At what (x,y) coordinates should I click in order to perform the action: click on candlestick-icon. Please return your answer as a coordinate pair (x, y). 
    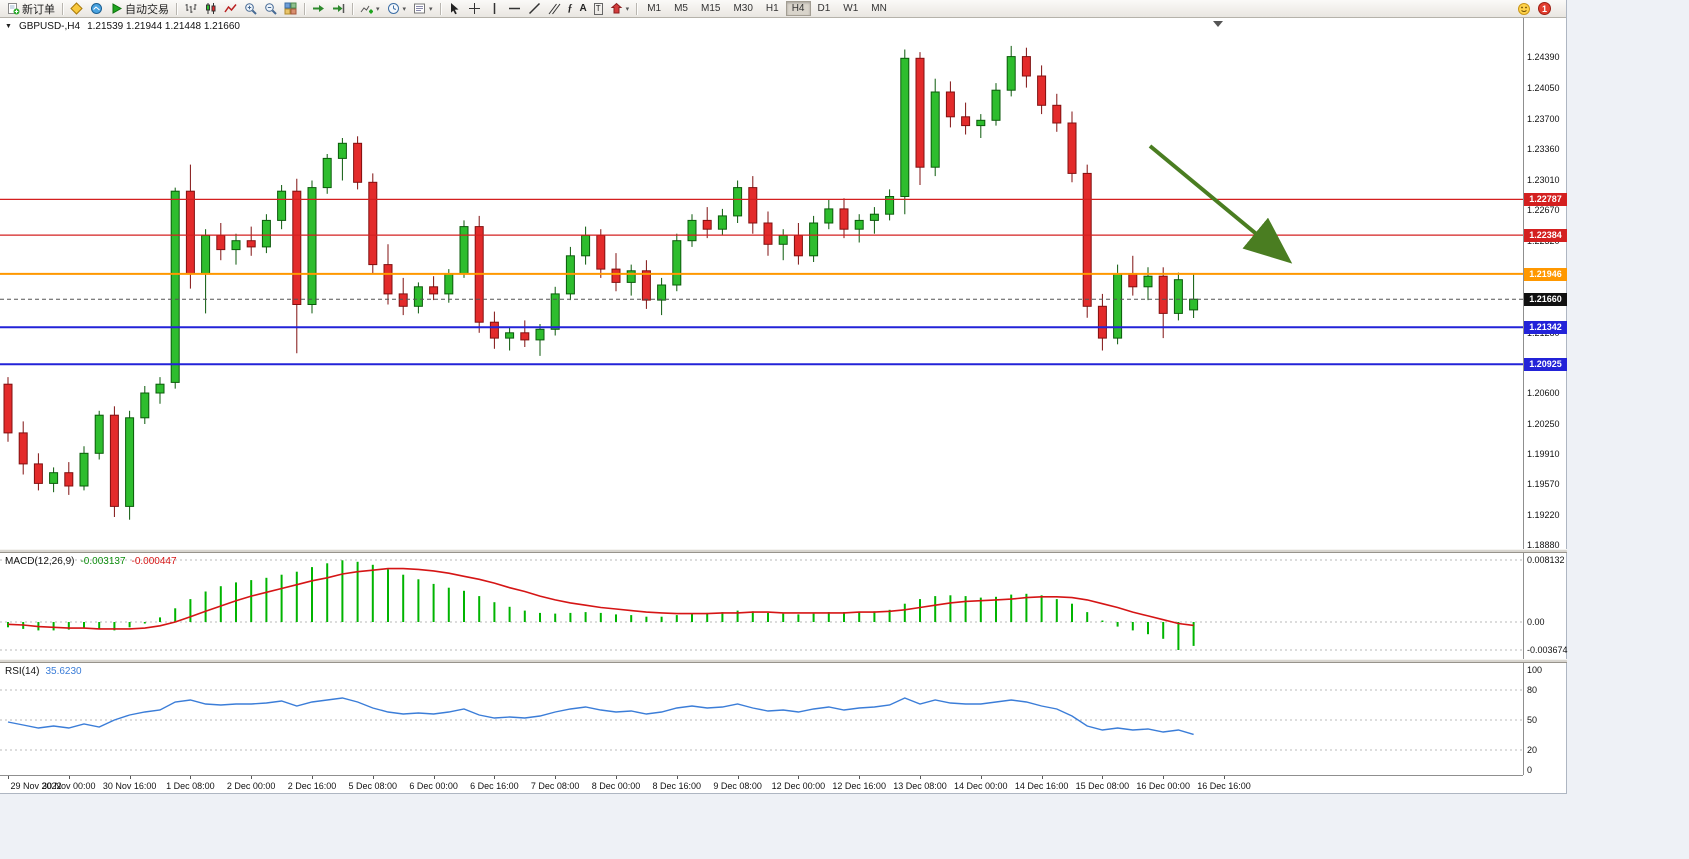
    Looking at the image, I should click on (211, 8).